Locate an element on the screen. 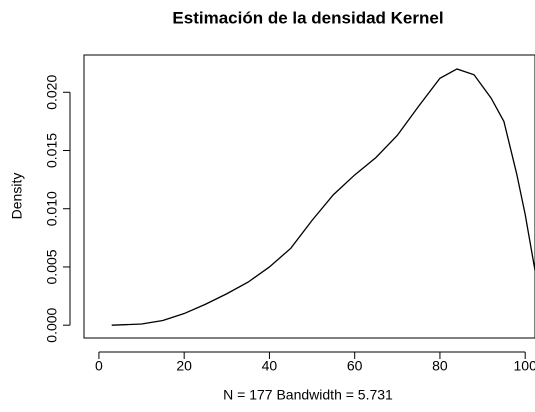  x-tick-label: 20 is located at coordinates (184, 366).